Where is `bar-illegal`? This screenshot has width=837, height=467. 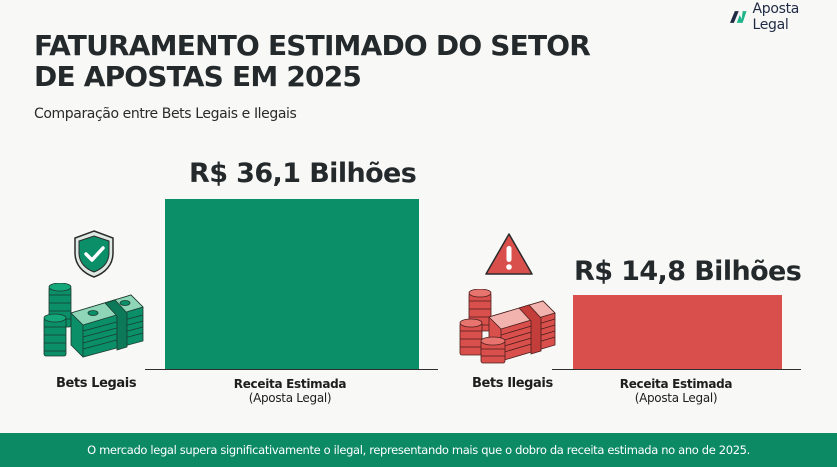
bar-illegal is located at coordinates (677, 332).